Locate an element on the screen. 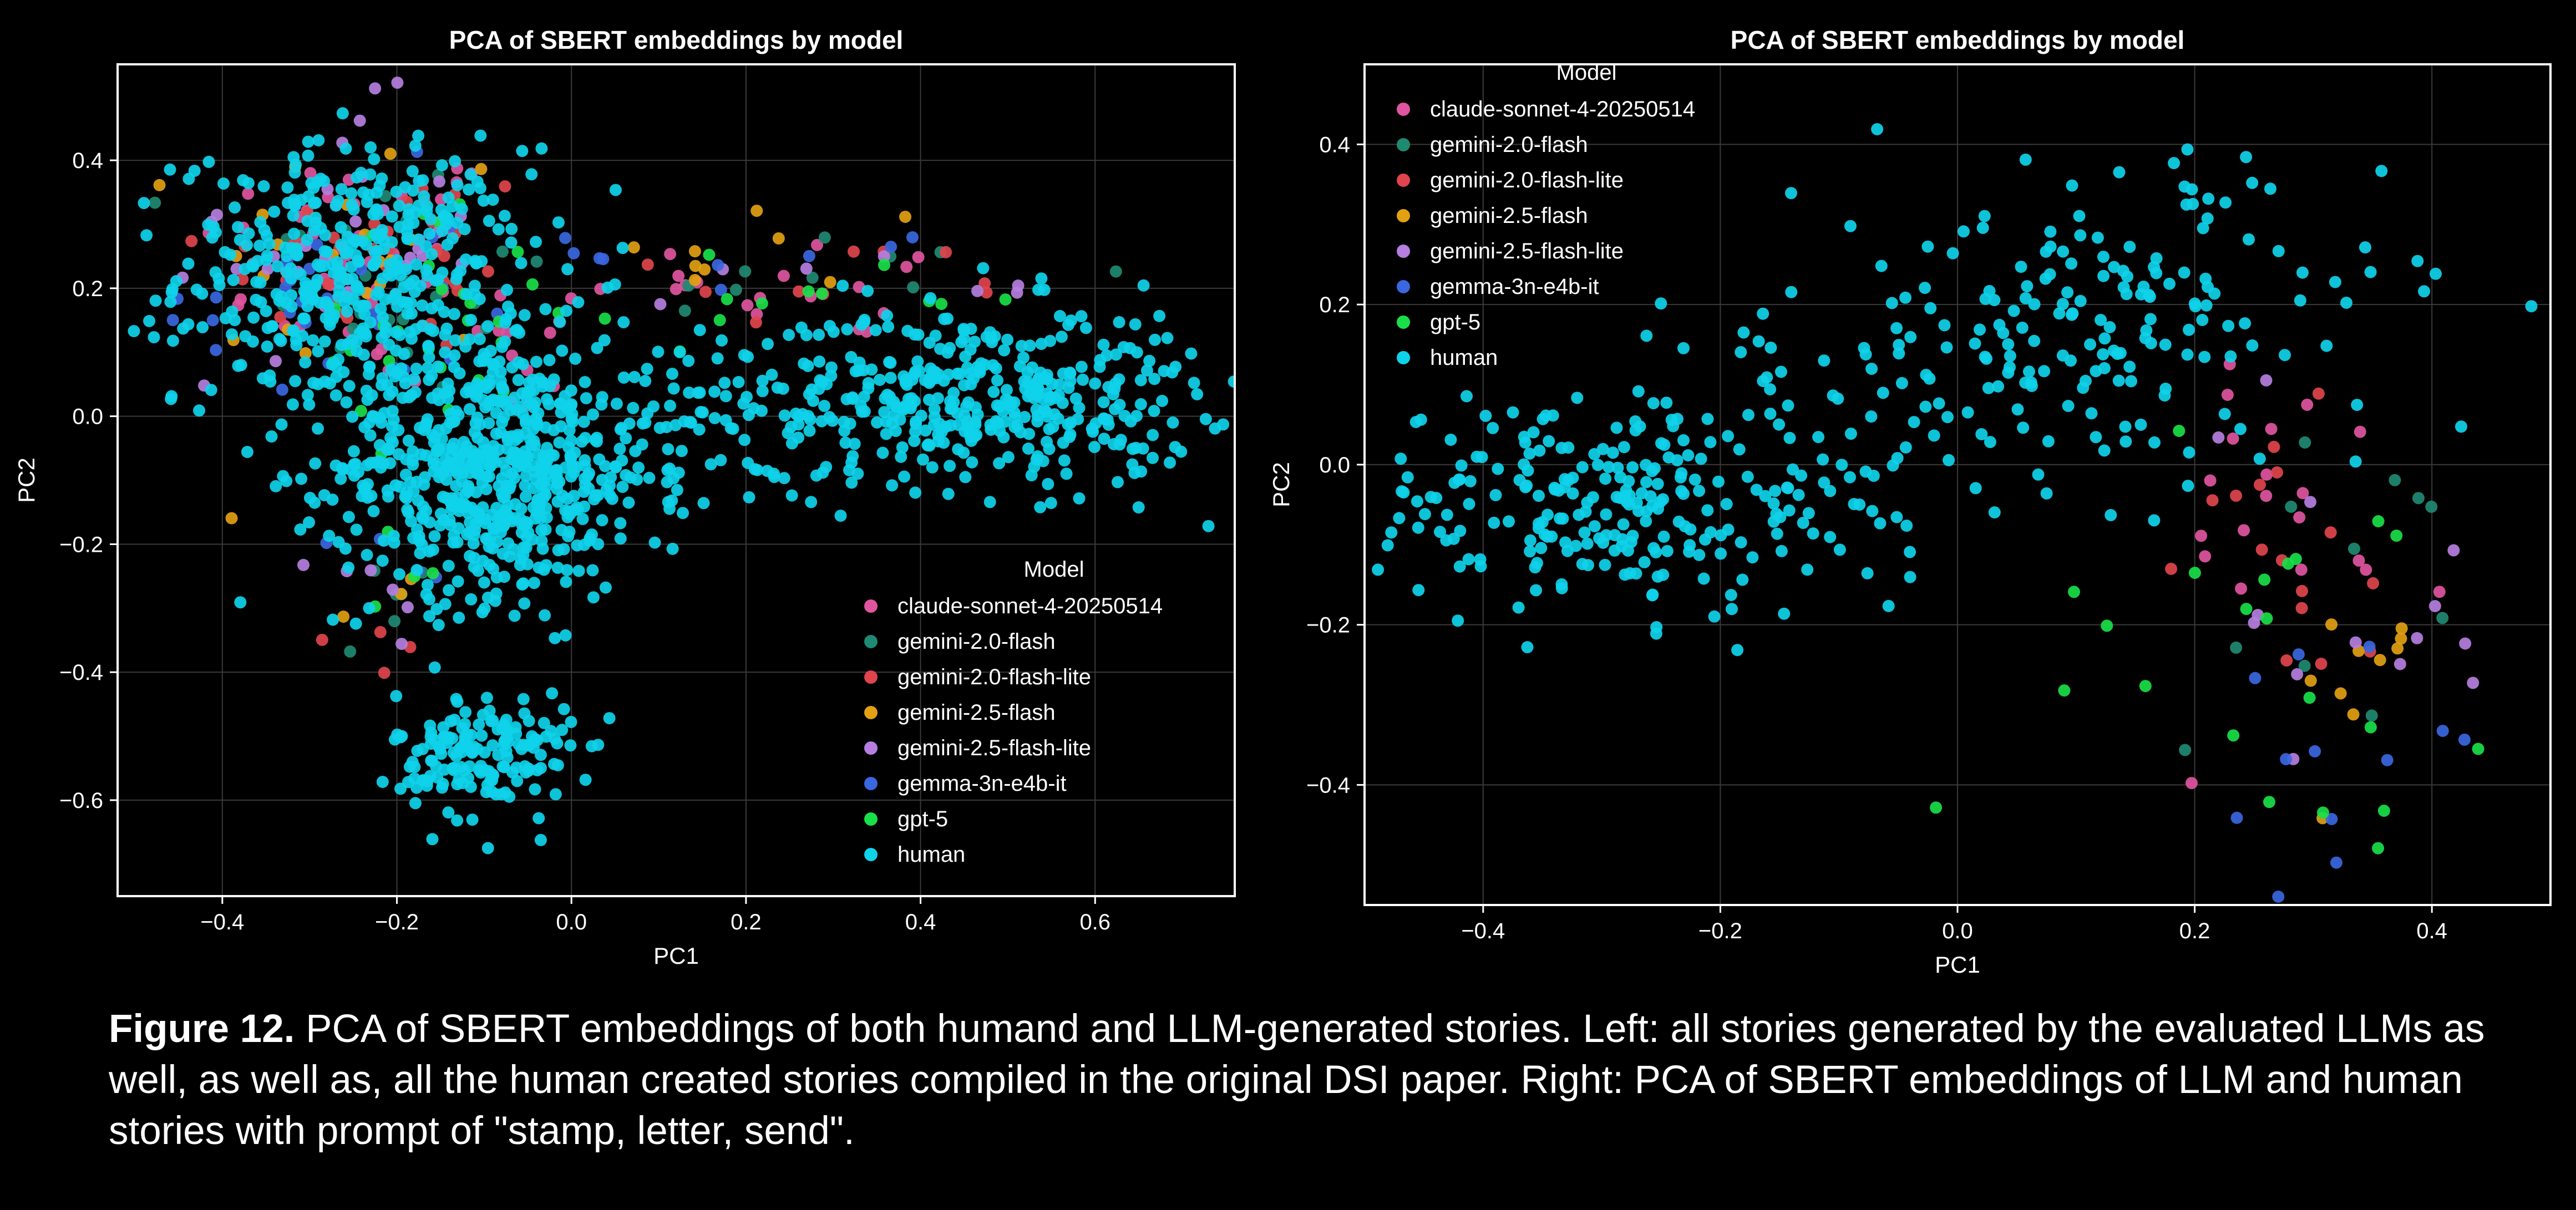  series-gemini-2.5-flash is located at coordinates (2356, 721).